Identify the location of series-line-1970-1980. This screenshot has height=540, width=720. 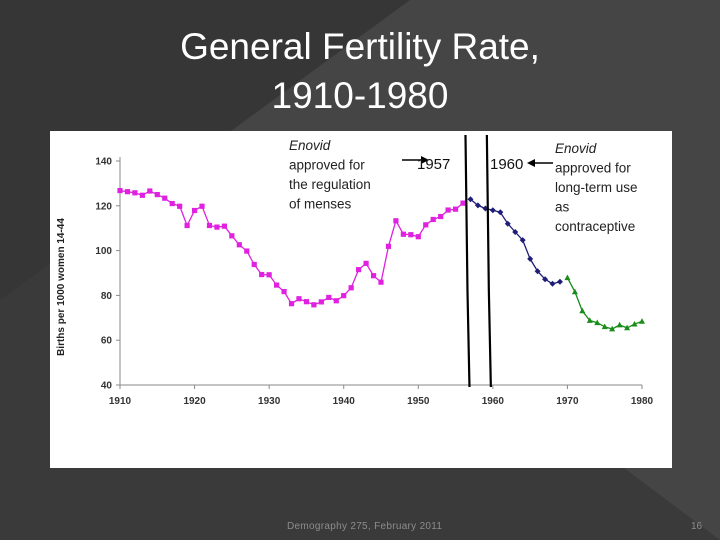
(604, 303).